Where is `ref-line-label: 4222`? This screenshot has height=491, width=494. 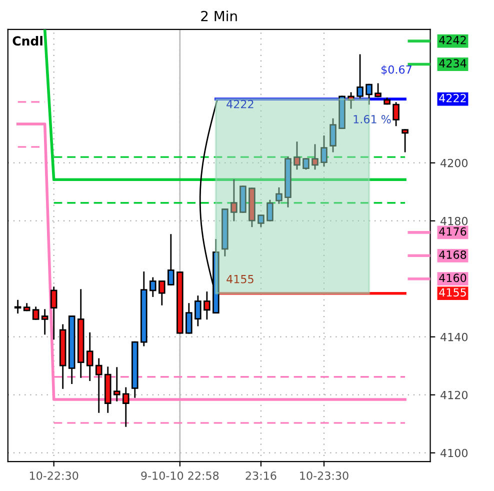 ref-line-label: 4222 is located at coordinates (240, 104).